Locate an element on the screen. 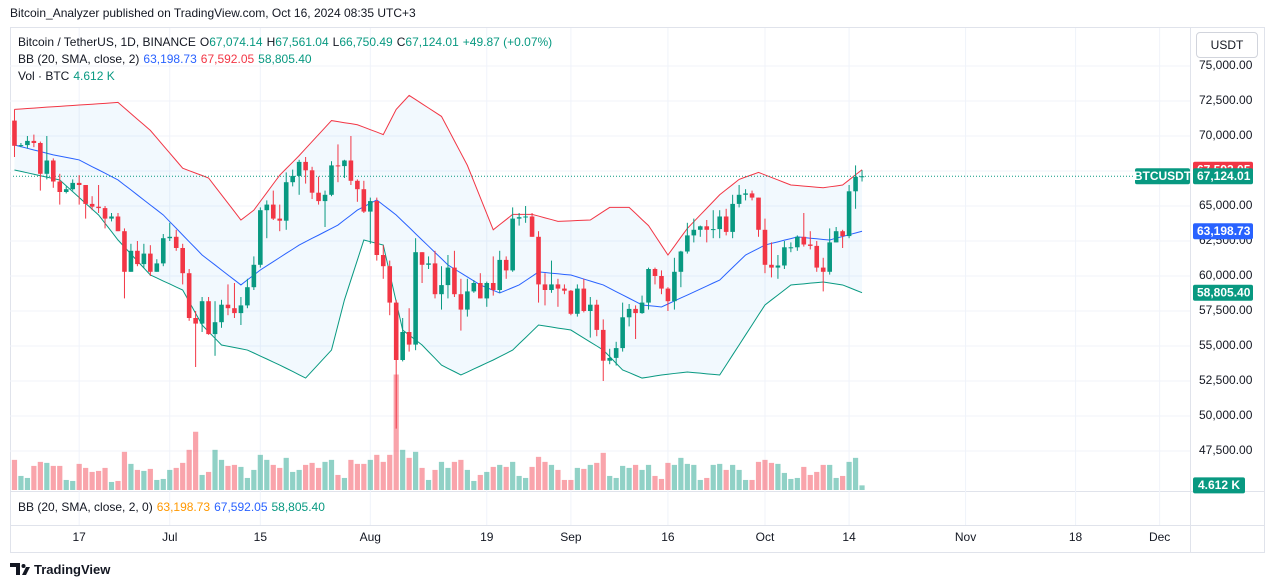  logo is located at coordinates (20, 569).